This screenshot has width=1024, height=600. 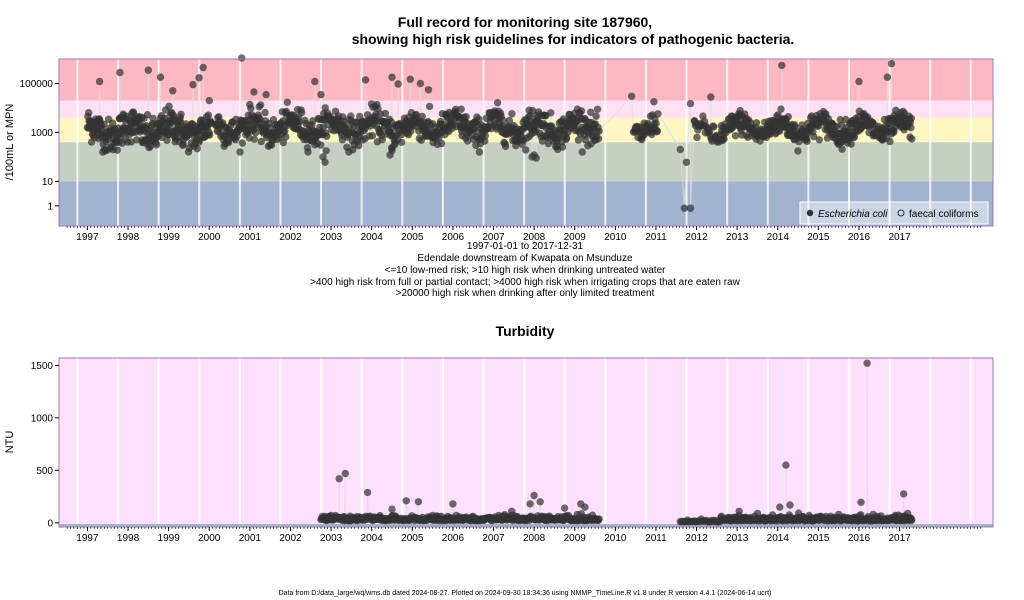 What do you see at coordinates (290, 237) in the screenshot?
I see `x-tick-label-2002: 2002` at bounding box center [290, 237].